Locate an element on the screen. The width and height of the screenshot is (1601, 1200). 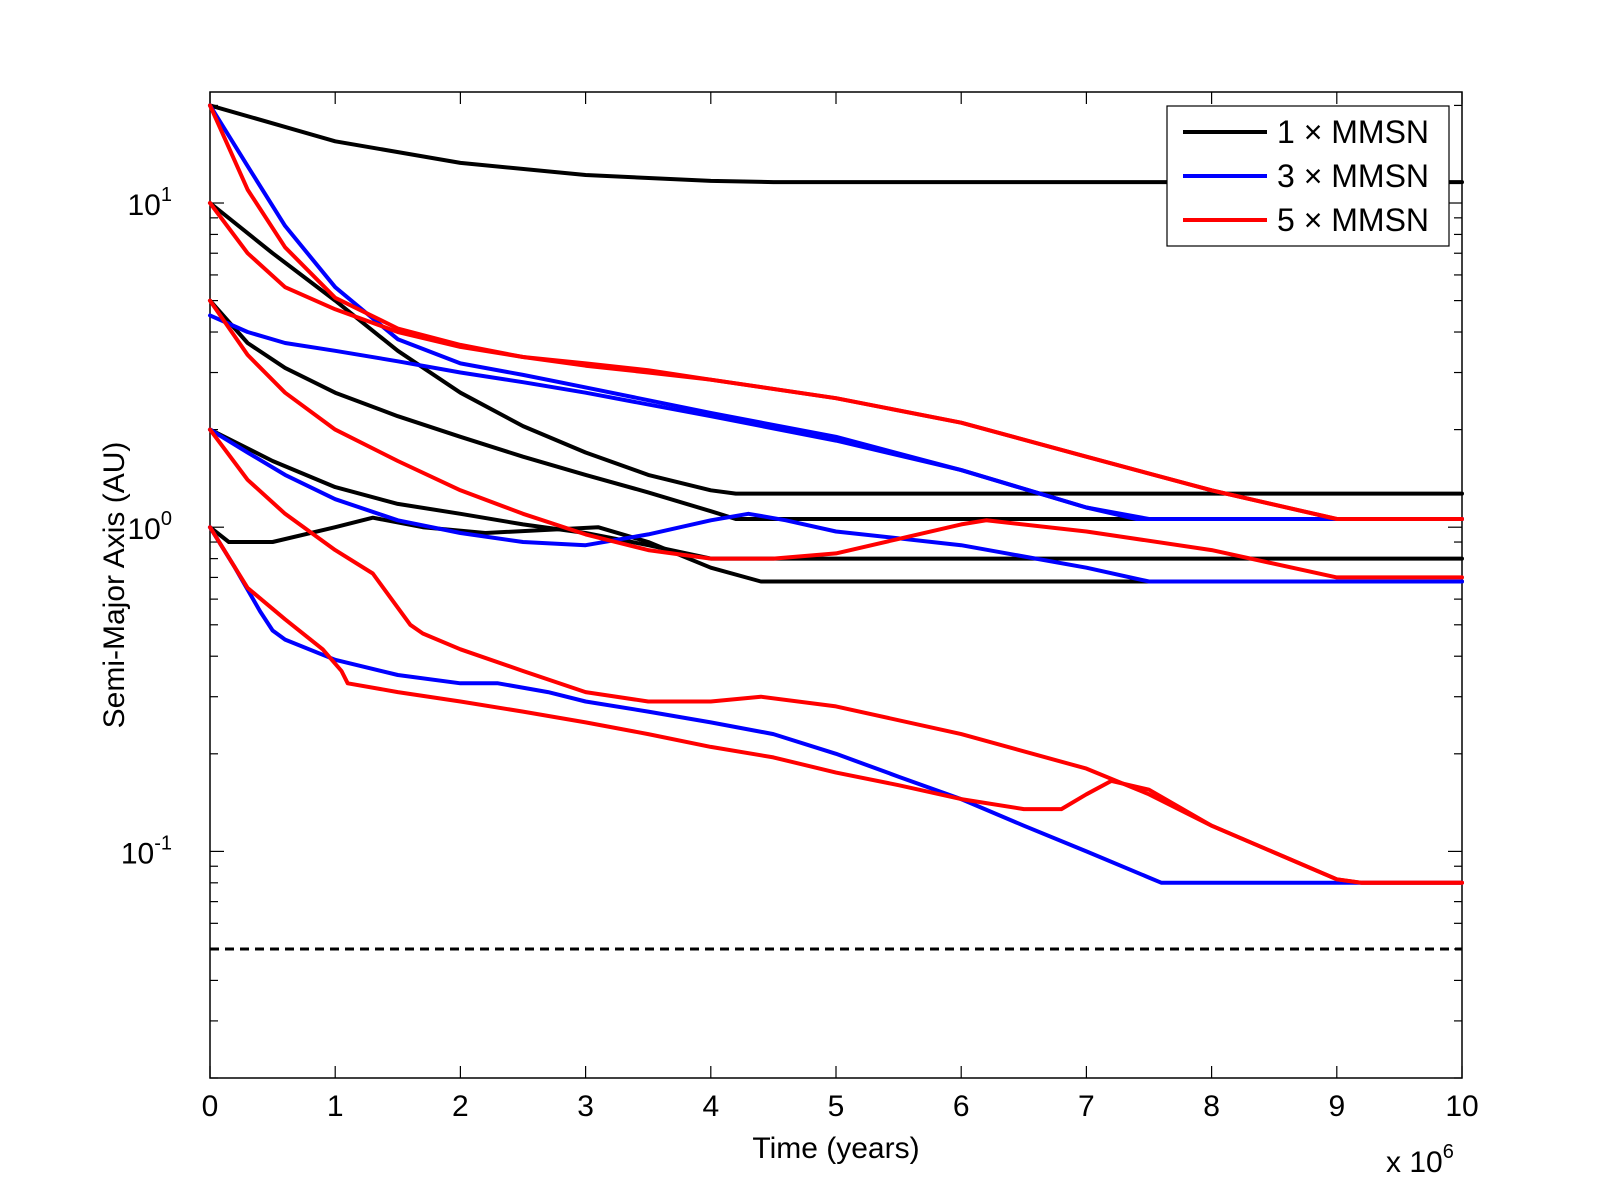
x-multiplier: x 106 is located at coordinates (1420, 1160).